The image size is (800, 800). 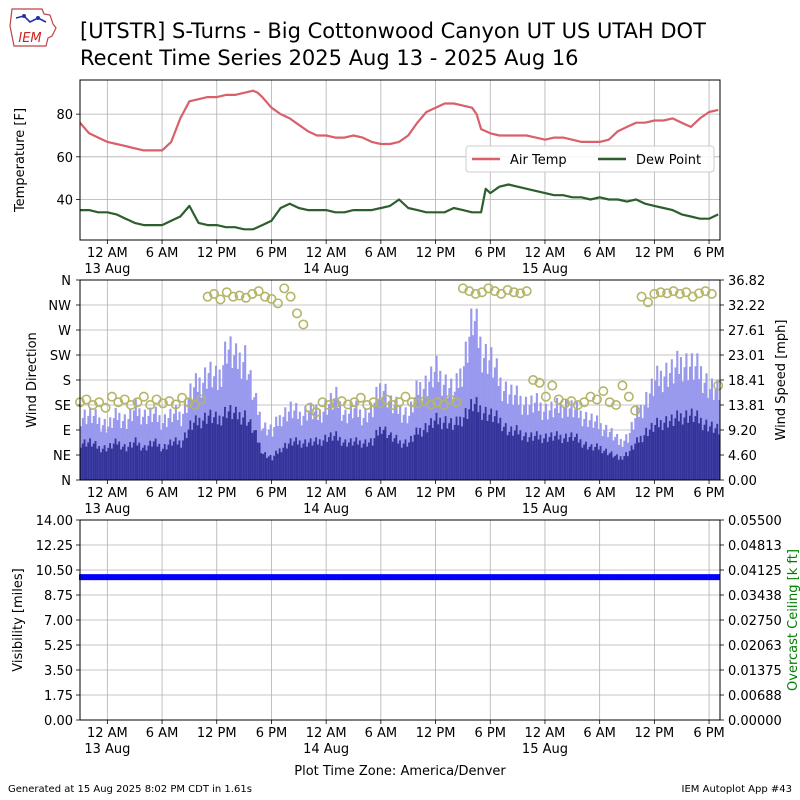 I want to click on speed-tick-label: 13.81, so click(x=746, y=406).